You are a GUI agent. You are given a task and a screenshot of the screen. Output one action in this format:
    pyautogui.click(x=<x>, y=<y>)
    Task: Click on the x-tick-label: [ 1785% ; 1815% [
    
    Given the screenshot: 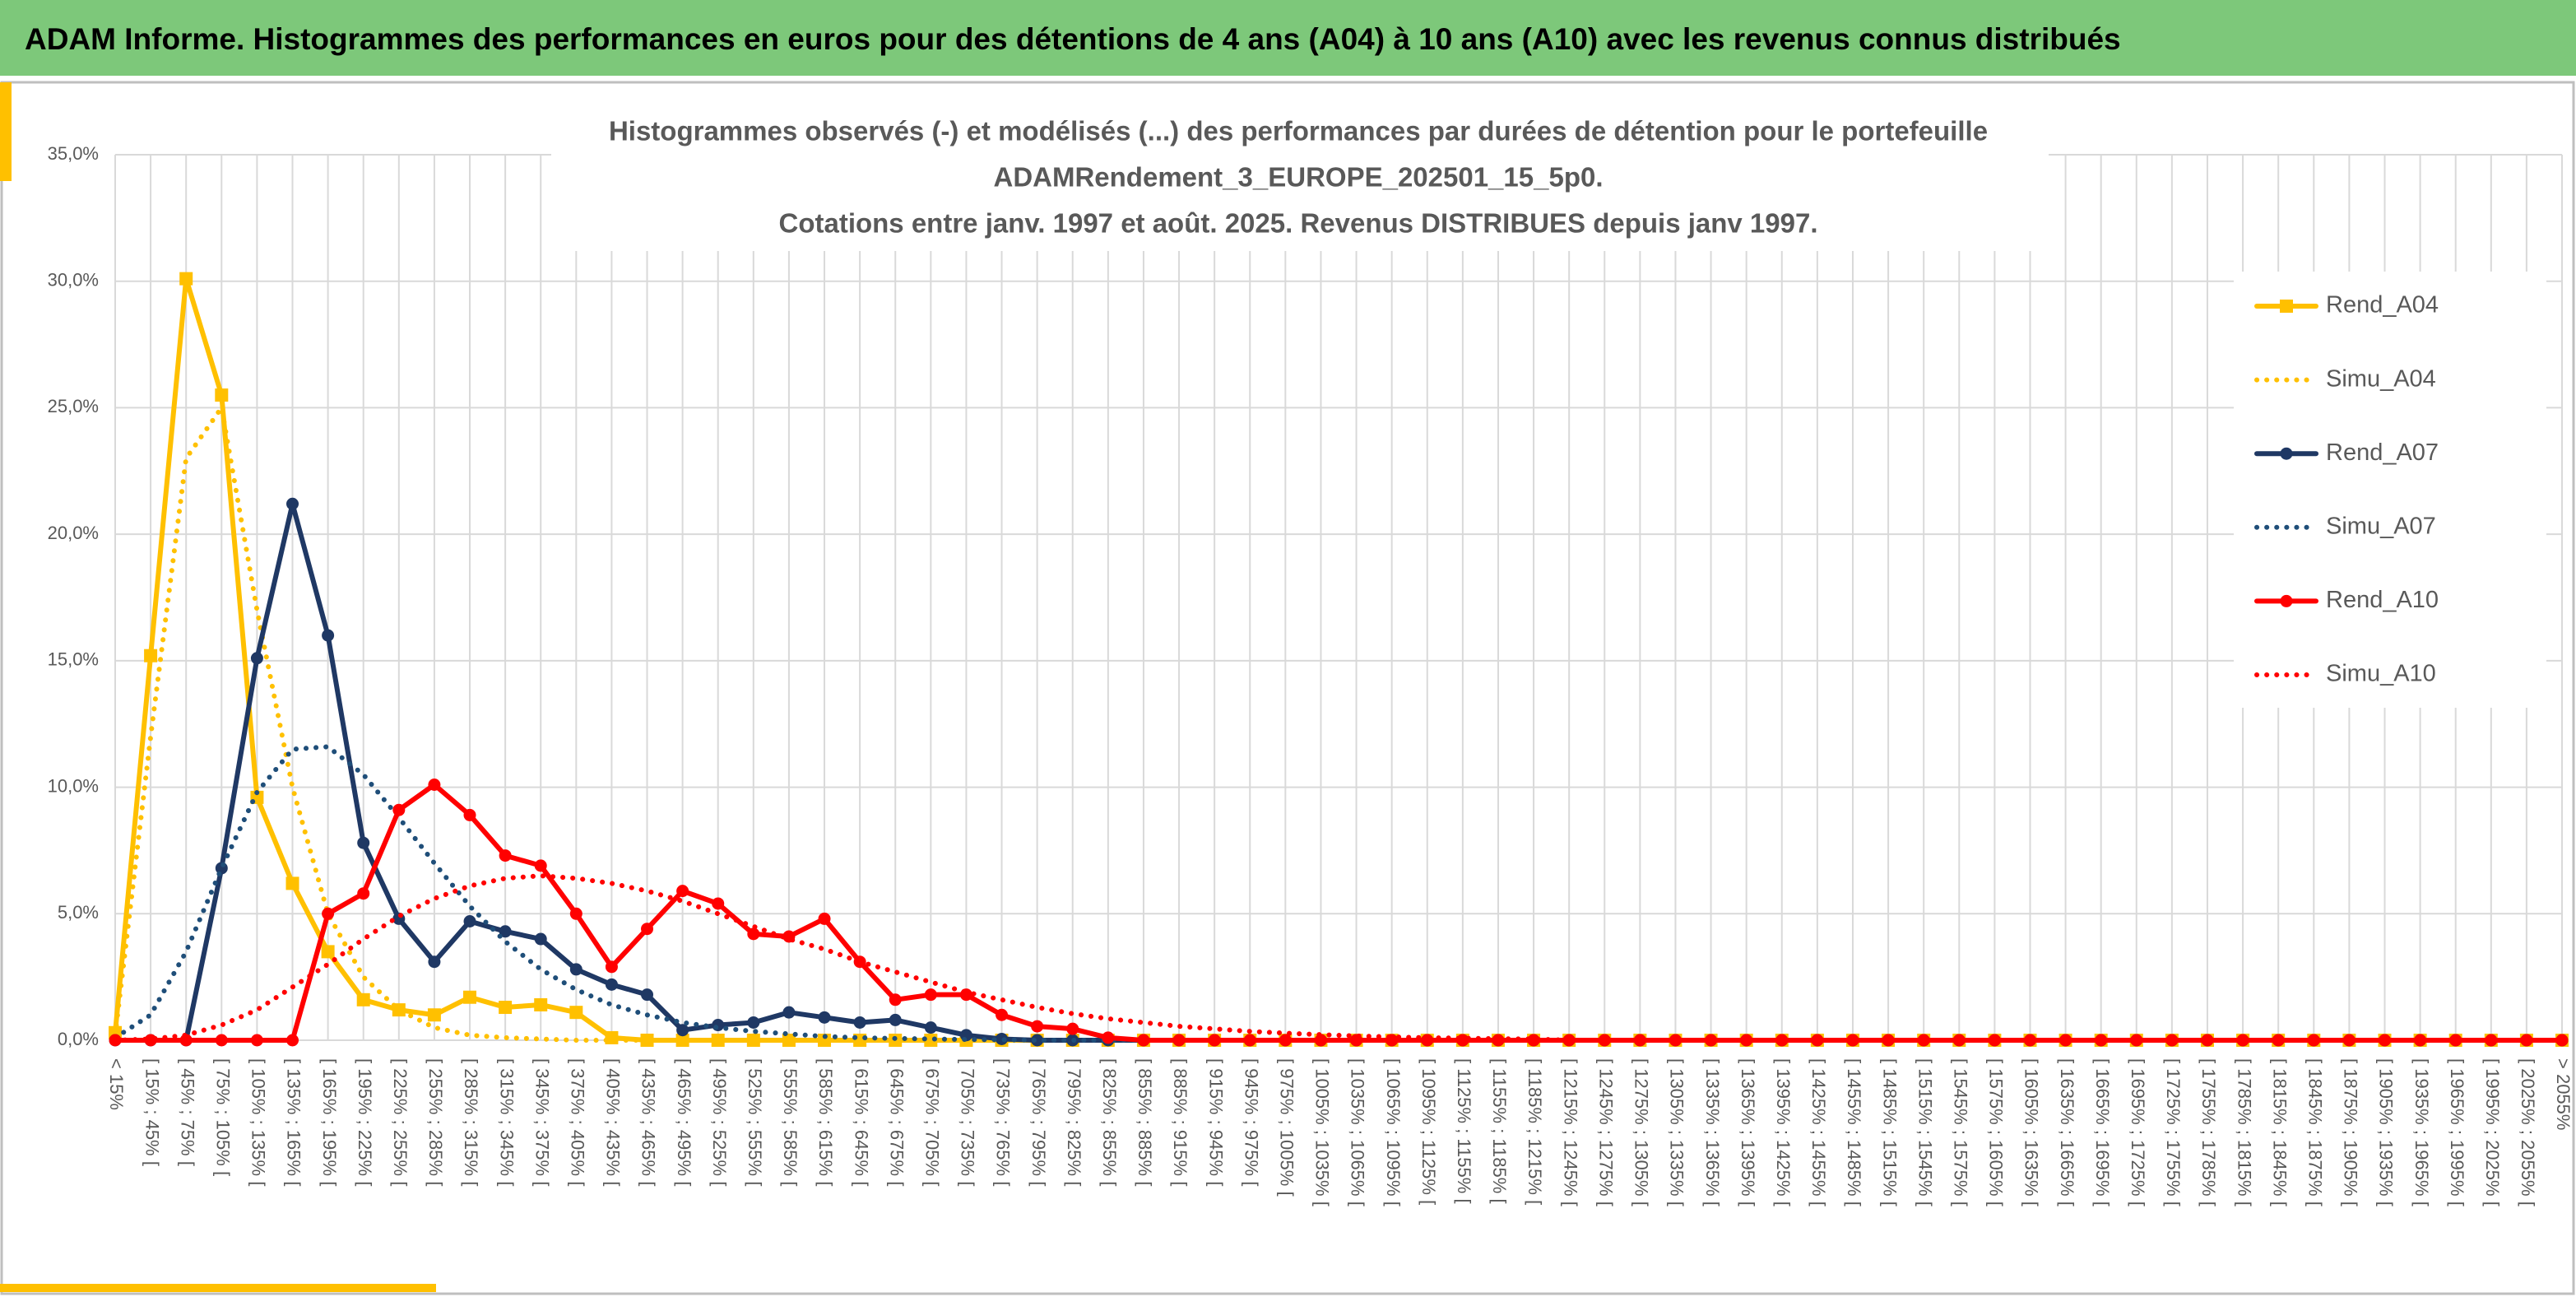 What is the action you would take?
    pyautogui.click(x=2244, y=1132)
    